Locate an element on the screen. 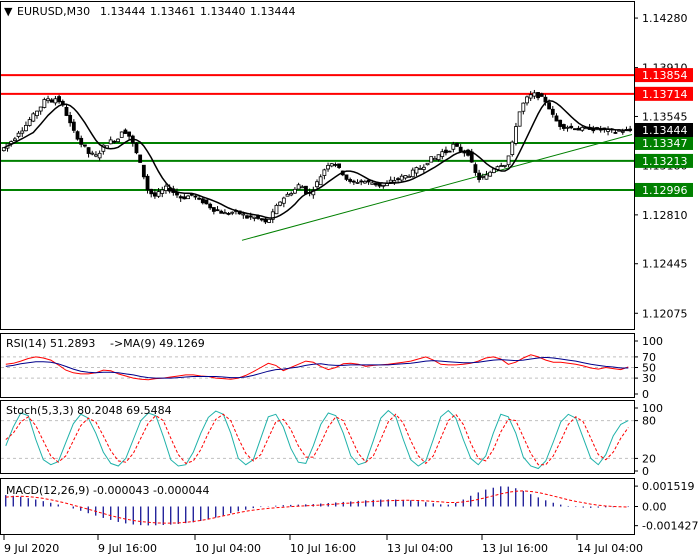 The width and height of the screenshot is (700, 560). stoch-line is located at coordinates (317, 439).